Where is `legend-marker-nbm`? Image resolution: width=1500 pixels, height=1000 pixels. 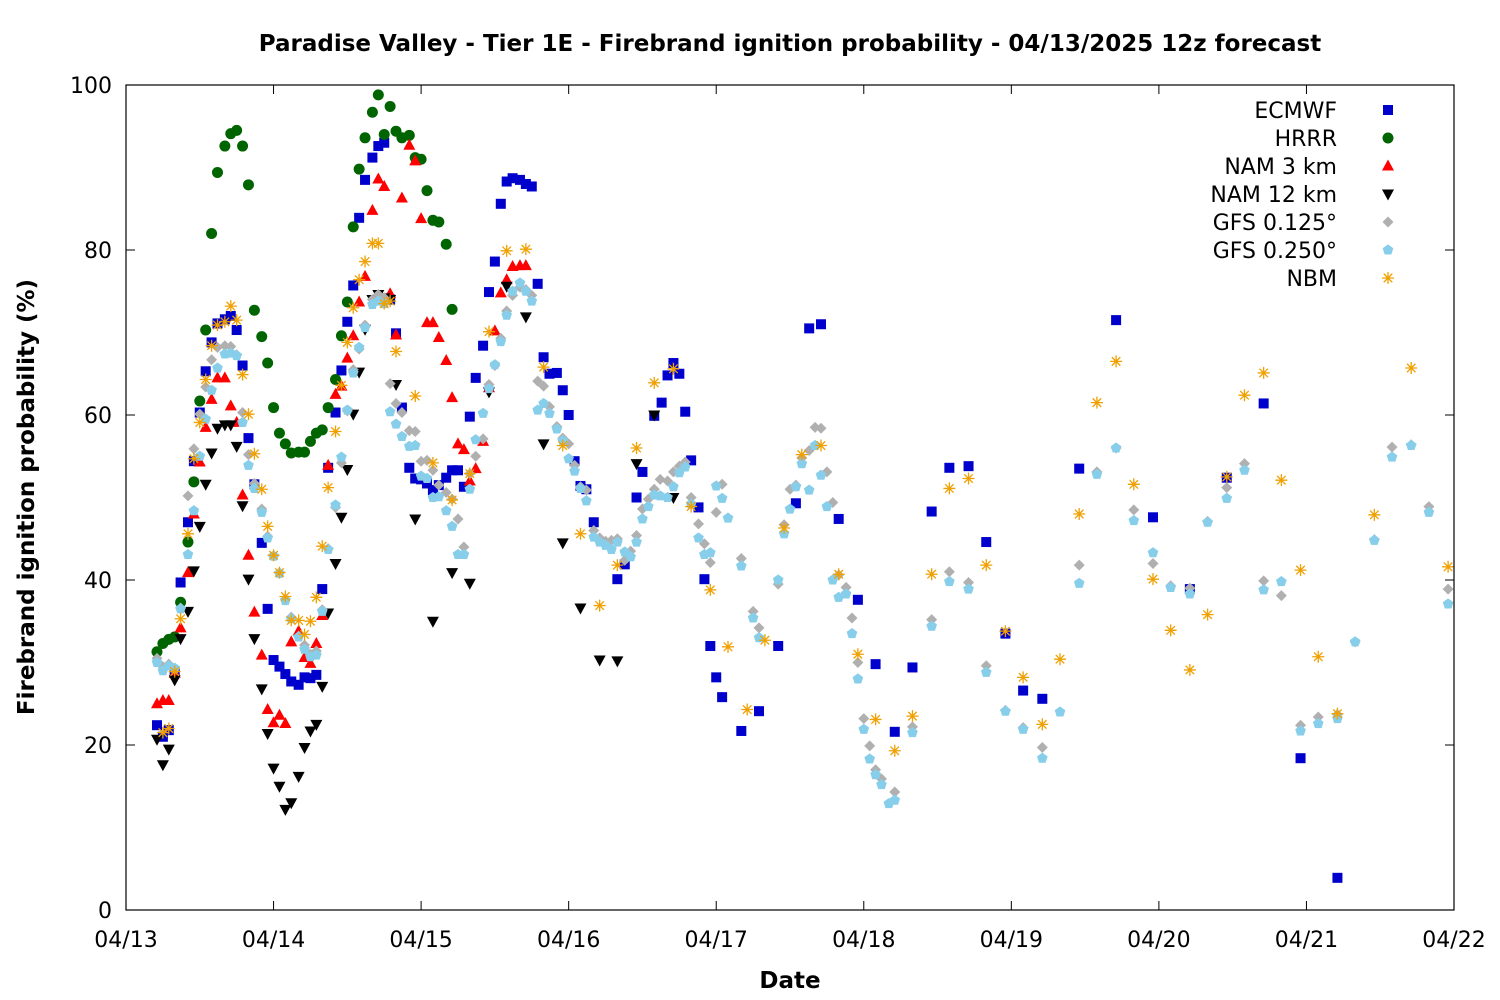 legend-marker-nbm is located at coordinates (1388, 278).